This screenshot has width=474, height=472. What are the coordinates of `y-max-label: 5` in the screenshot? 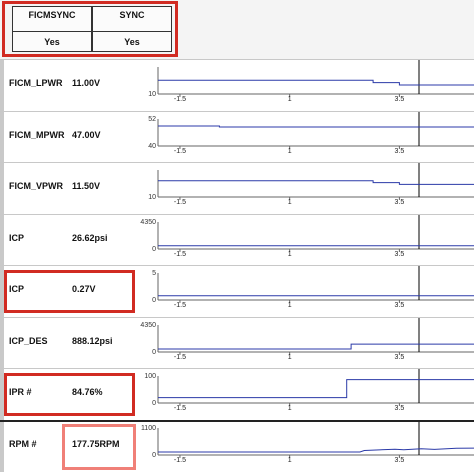 It's located at (154, 273).